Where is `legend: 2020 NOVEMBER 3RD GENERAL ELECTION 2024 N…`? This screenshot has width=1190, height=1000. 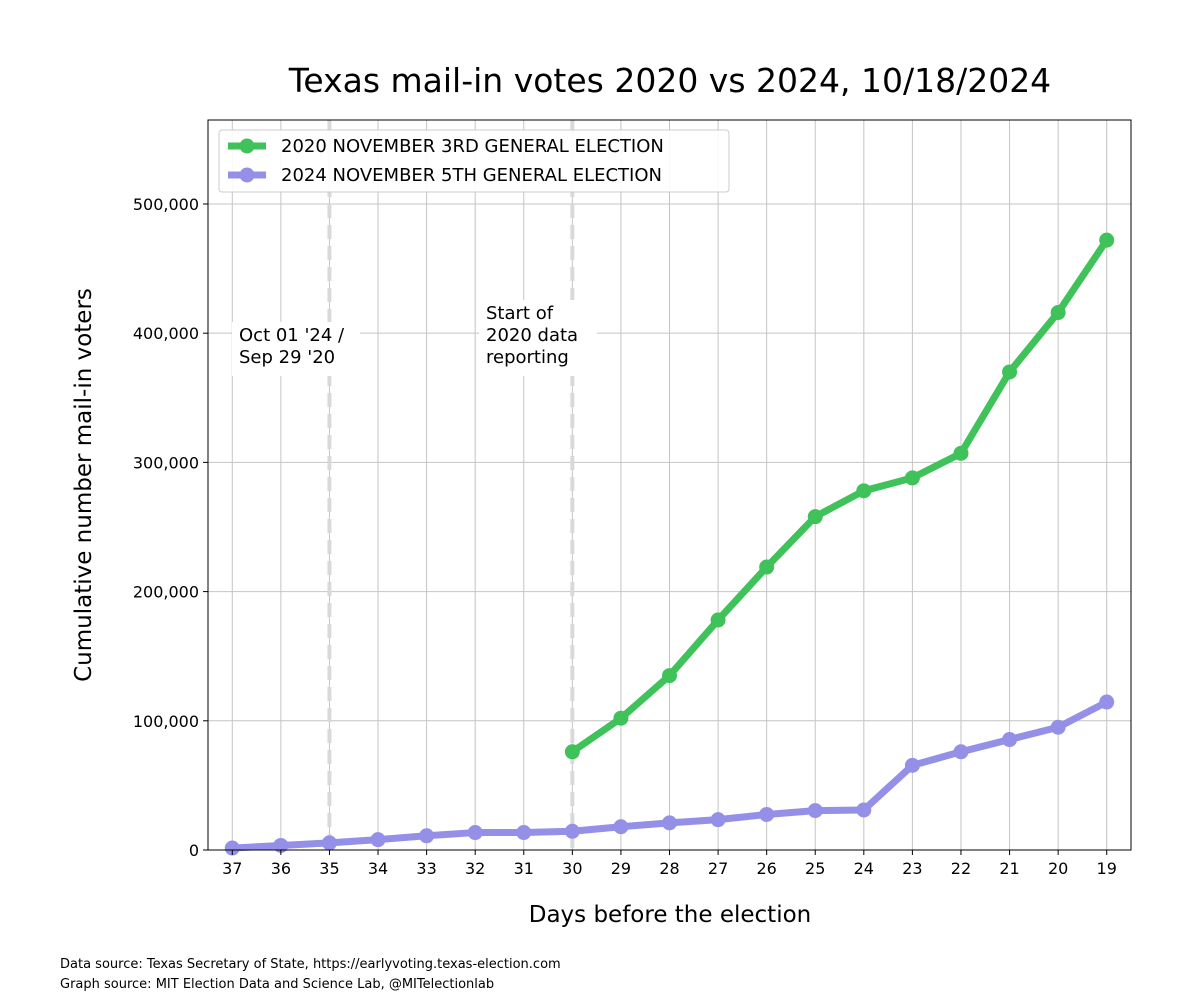 legend: 2020 NOVEMBER 3RD GENERAL ELECTION 2024 N… is located at coordinates (474, 161).